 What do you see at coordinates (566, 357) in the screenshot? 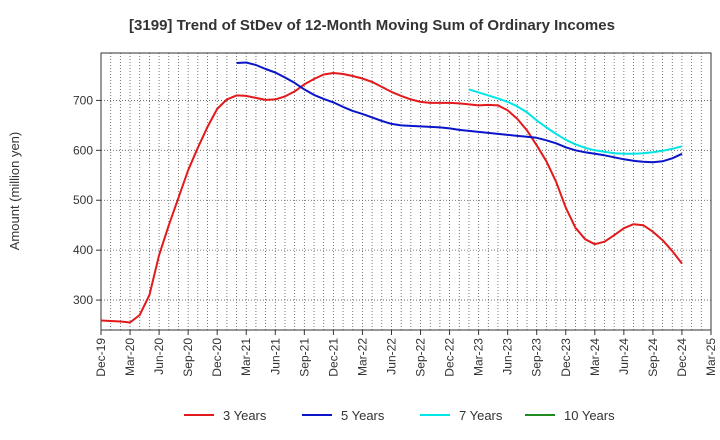
I see `x-tick-label: Dec-23` at bounding box center [566, 357].